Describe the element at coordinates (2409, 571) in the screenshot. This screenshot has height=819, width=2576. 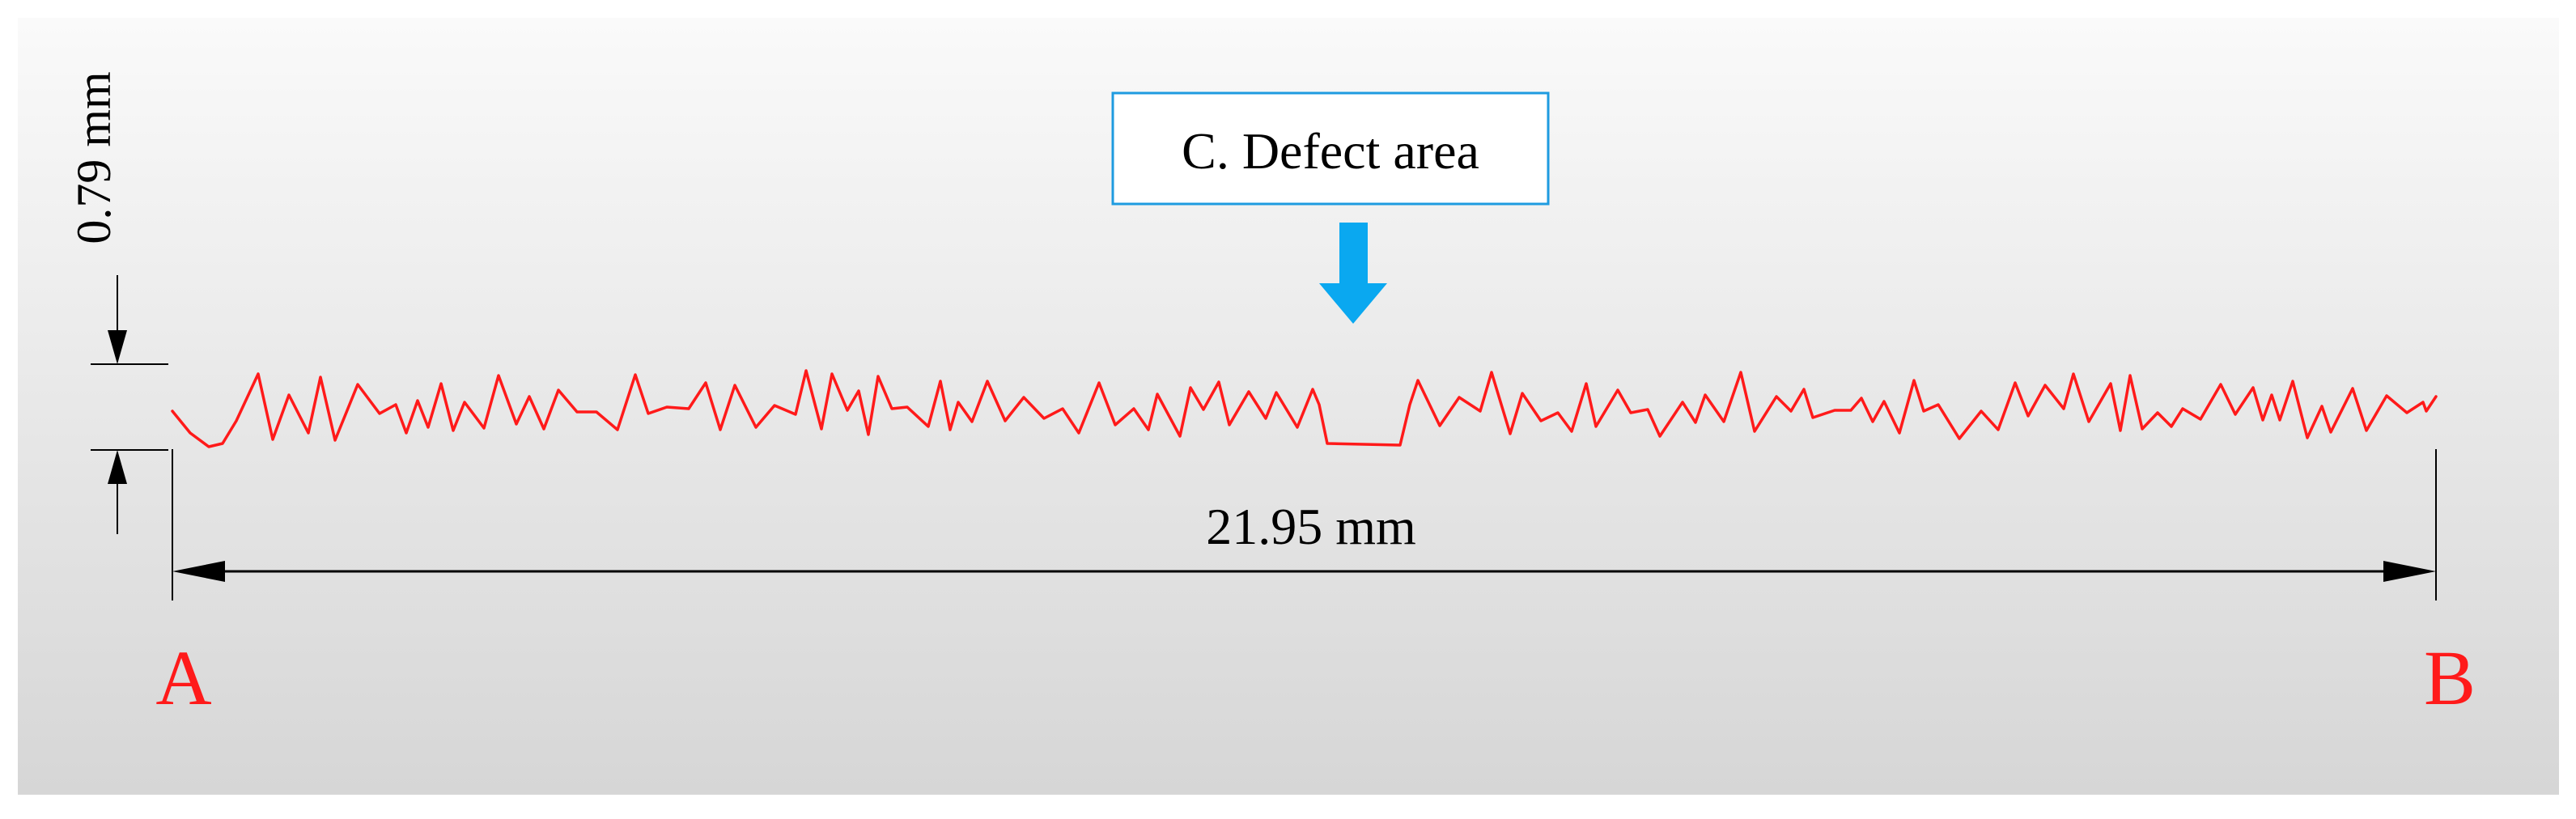
I see `length-dim-arrowhead-right` at that location.